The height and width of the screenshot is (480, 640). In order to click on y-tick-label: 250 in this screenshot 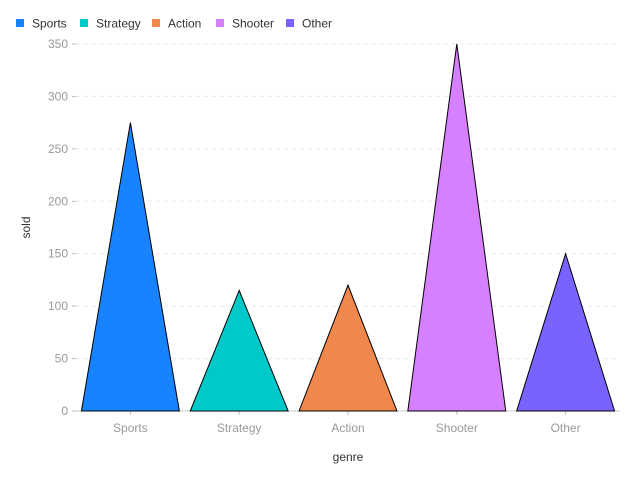, I will do `click(58, 149)`.